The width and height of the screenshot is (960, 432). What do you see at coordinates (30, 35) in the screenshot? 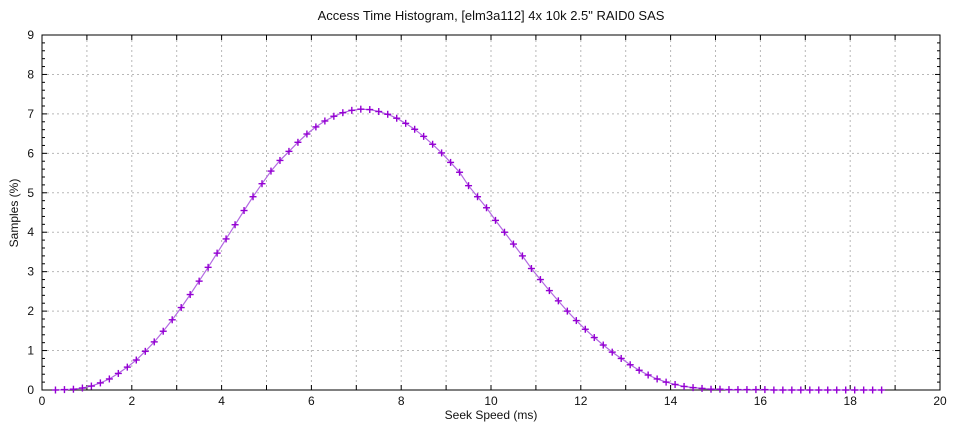
I see `y-tick-label: 9` at bounding box center [30, 35].